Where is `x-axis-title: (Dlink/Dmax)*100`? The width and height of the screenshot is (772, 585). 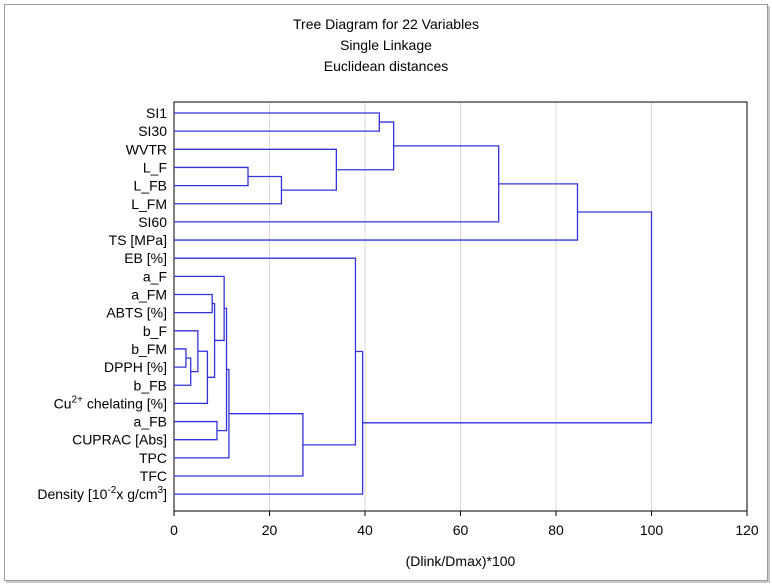 x-axis-title: (Dlink/Dmax)*100 is located at coordinates (461, 561).